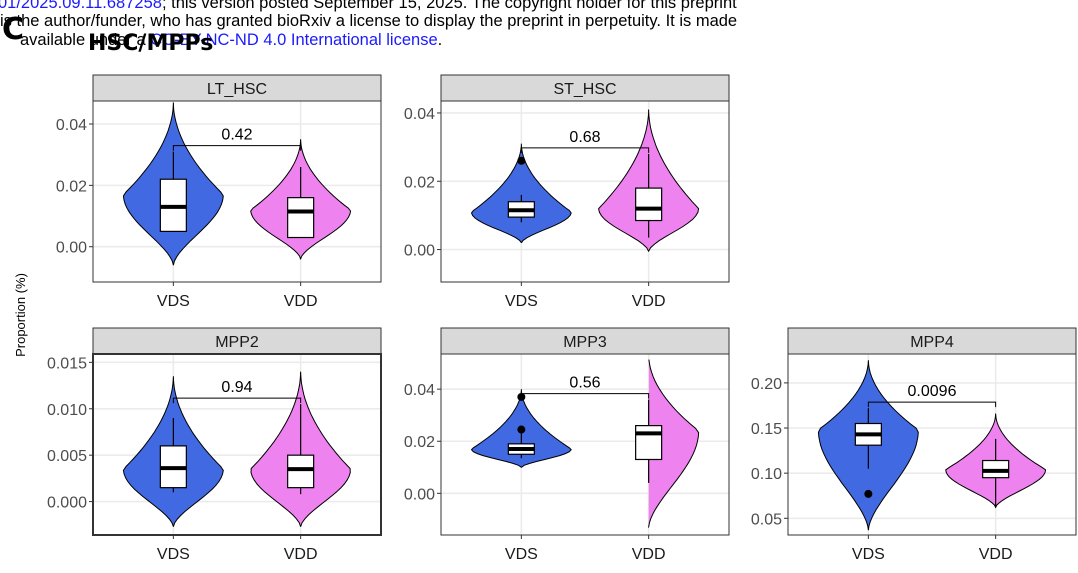 The image size is (1078, 573). I want to click on violin-vdd, so click(673, 443).